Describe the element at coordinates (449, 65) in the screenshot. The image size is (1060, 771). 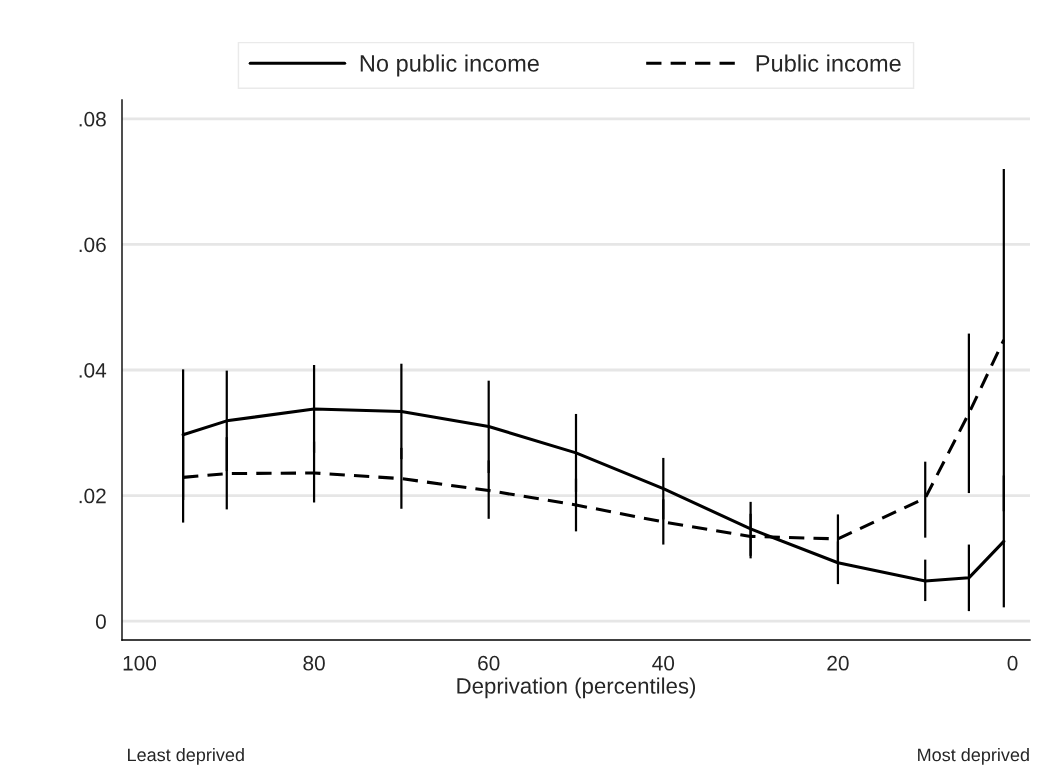
I see `legend-label: No public income` at that location.